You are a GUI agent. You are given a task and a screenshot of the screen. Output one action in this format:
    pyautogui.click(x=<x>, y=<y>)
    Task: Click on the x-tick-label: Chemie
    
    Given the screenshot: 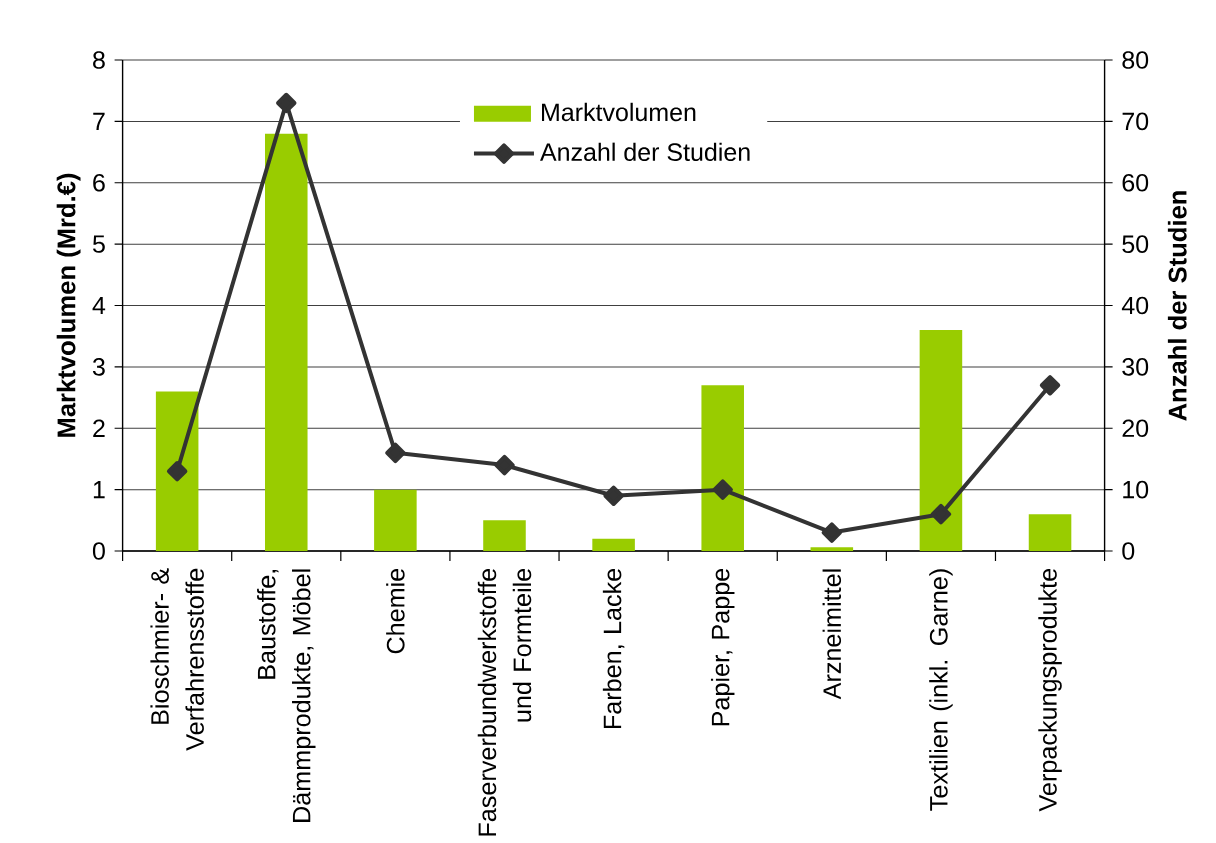 What is the action you would take?
    pyautogui.click(x=395, y=611)
    